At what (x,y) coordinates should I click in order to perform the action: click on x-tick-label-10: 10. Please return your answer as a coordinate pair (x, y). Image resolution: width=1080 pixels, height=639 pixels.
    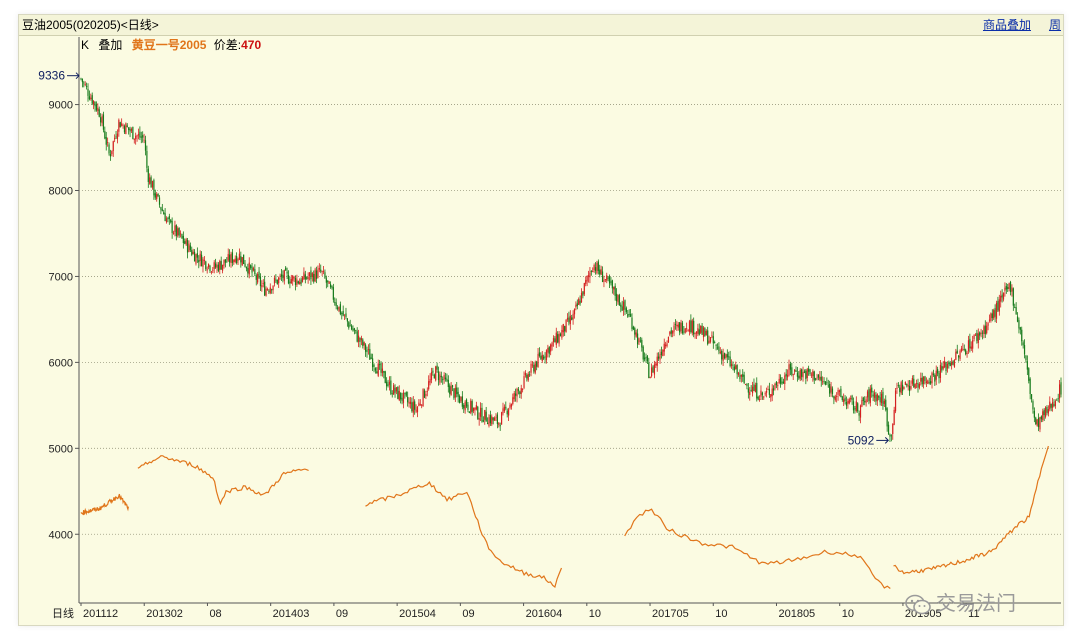
    Looking at the image, I should click on (721, 614).